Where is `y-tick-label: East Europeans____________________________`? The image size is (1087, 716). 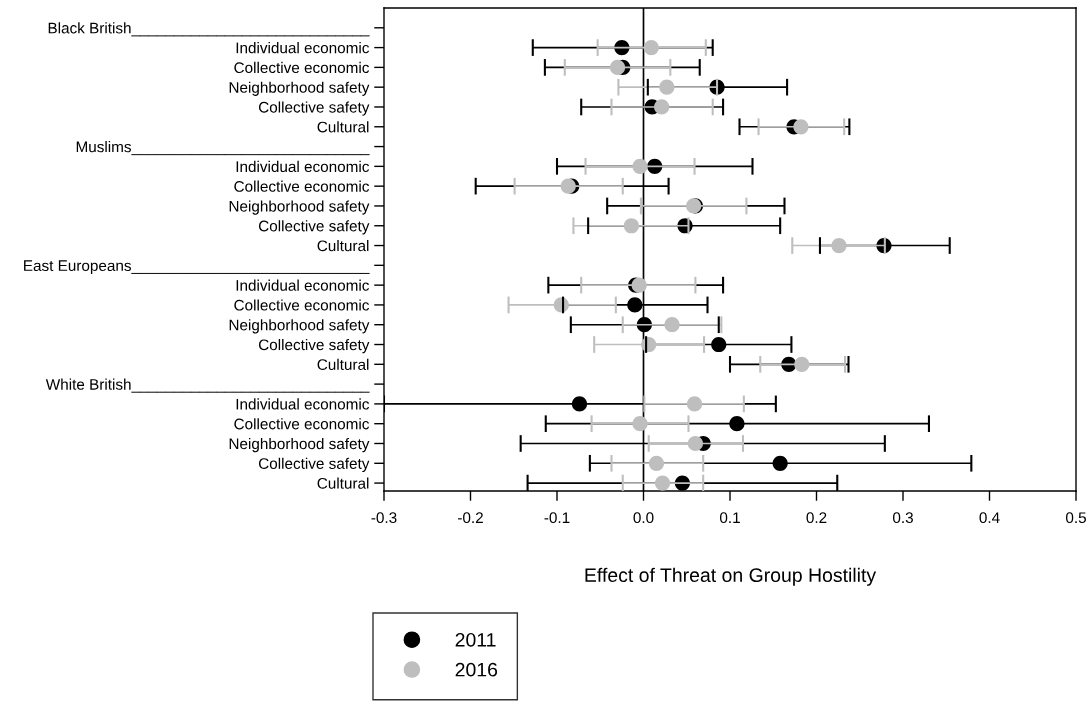 y-tick-label: East Europeans____________________________ is located at coordinates (197, 267).